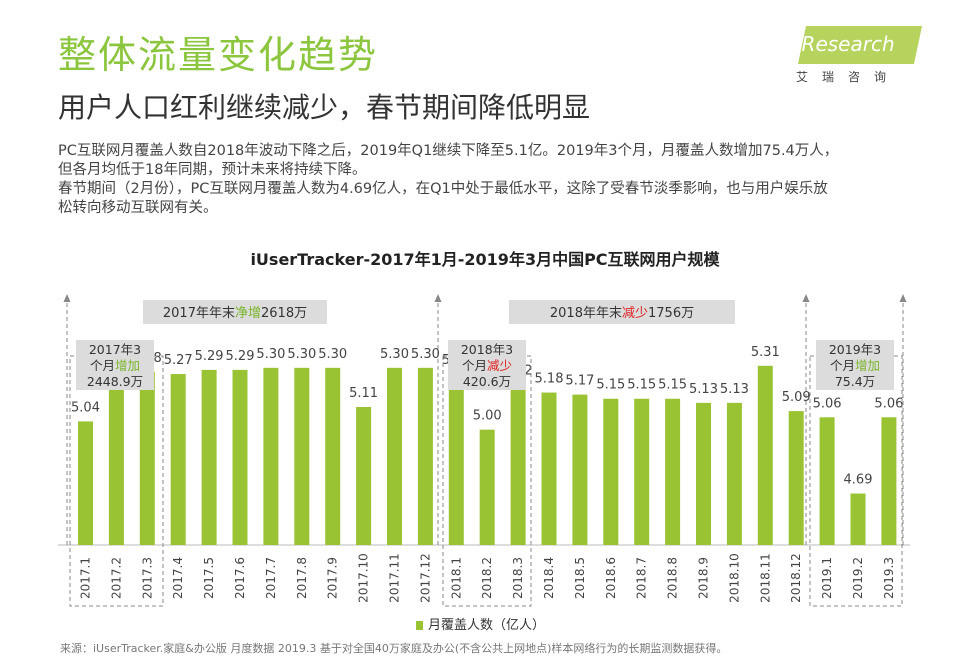  I want to click on category-label: 2018.4, so click(549, 578).